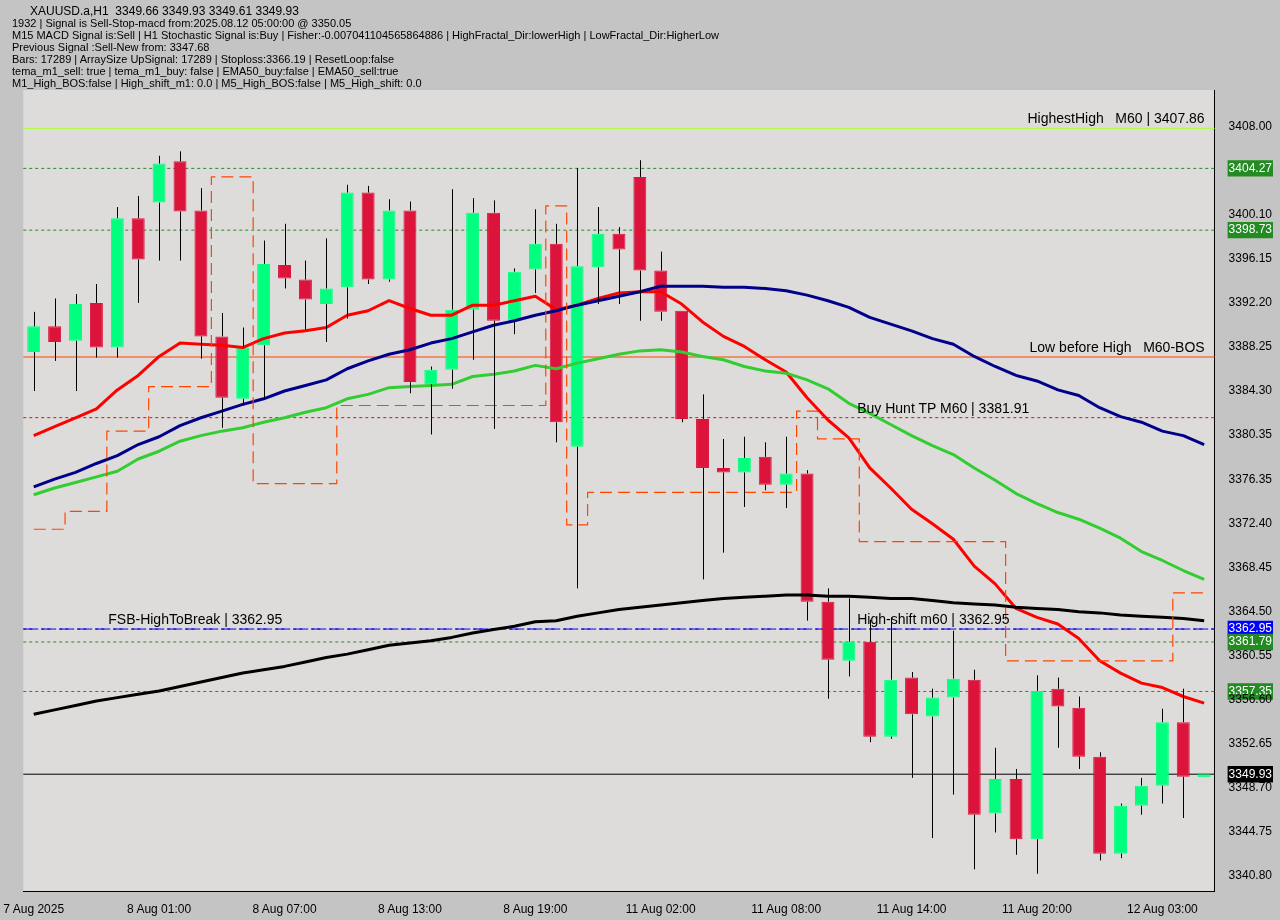 The height and width of the screenshot is (920, 1280). Describe the element at coordinates (660, 909) in the screenshot. I see `x-tick-label: 11 Aug 02:00` at that location.